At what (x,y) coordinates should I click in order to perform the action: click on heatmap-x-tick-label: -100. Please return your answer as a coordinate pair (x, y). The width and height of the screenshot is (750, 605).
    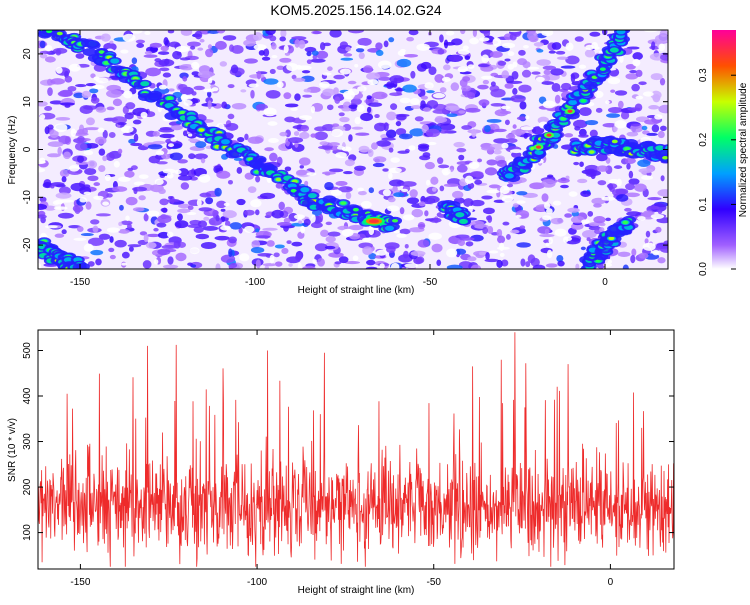
    Looking at the image, I should click on (255, 282).